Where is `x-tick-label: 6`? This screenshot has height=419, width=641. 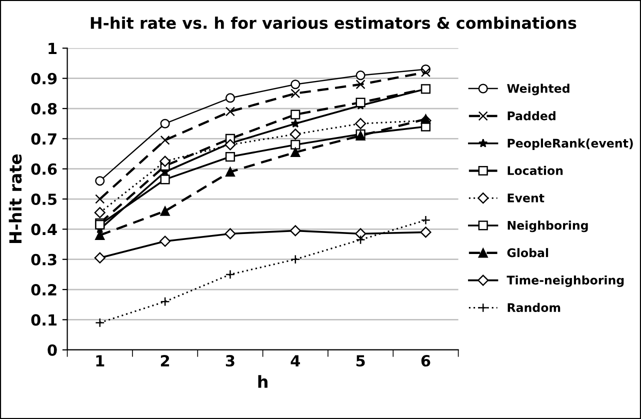
x-tick-label: 6 is located at coordinates (425, 361).